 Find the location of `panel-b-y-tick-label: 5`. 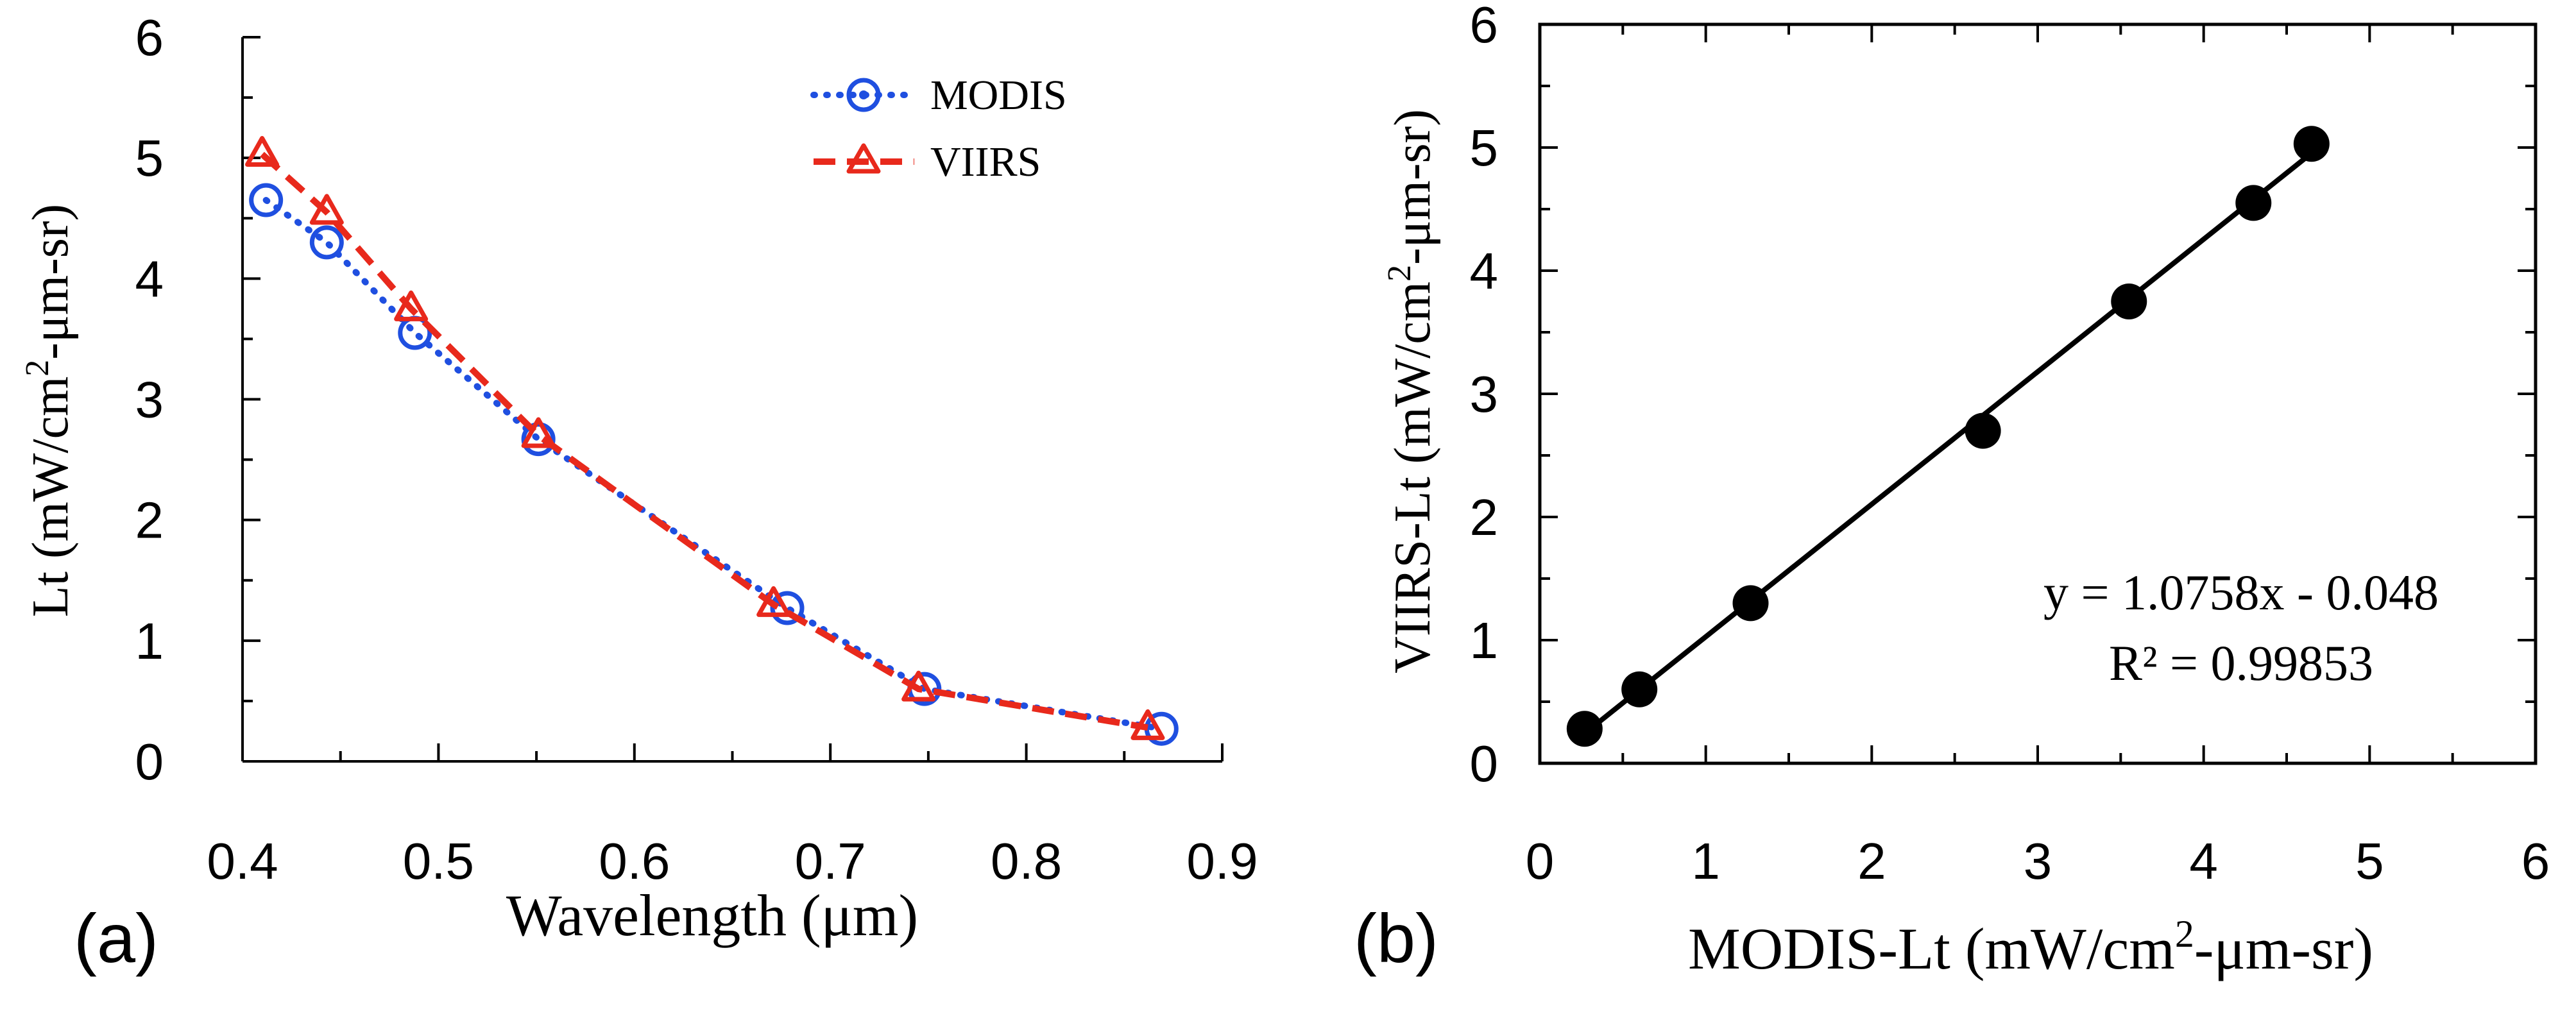

panel-b-y-tick-label: 5 is located at coordinates (1484, 147).